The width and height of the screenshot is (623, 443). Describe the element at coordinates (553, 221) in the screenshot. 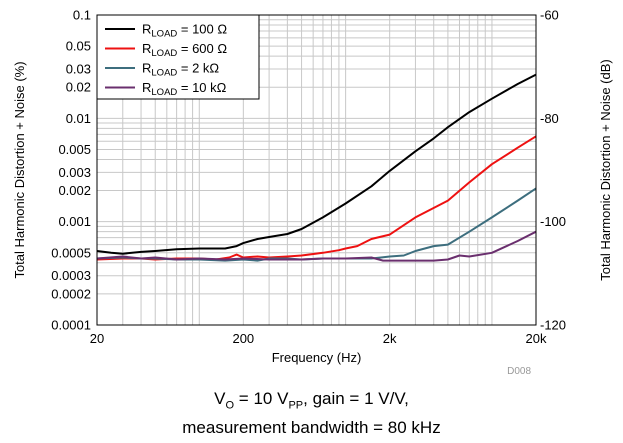

I see `y2-tick-label: -100` at that location.